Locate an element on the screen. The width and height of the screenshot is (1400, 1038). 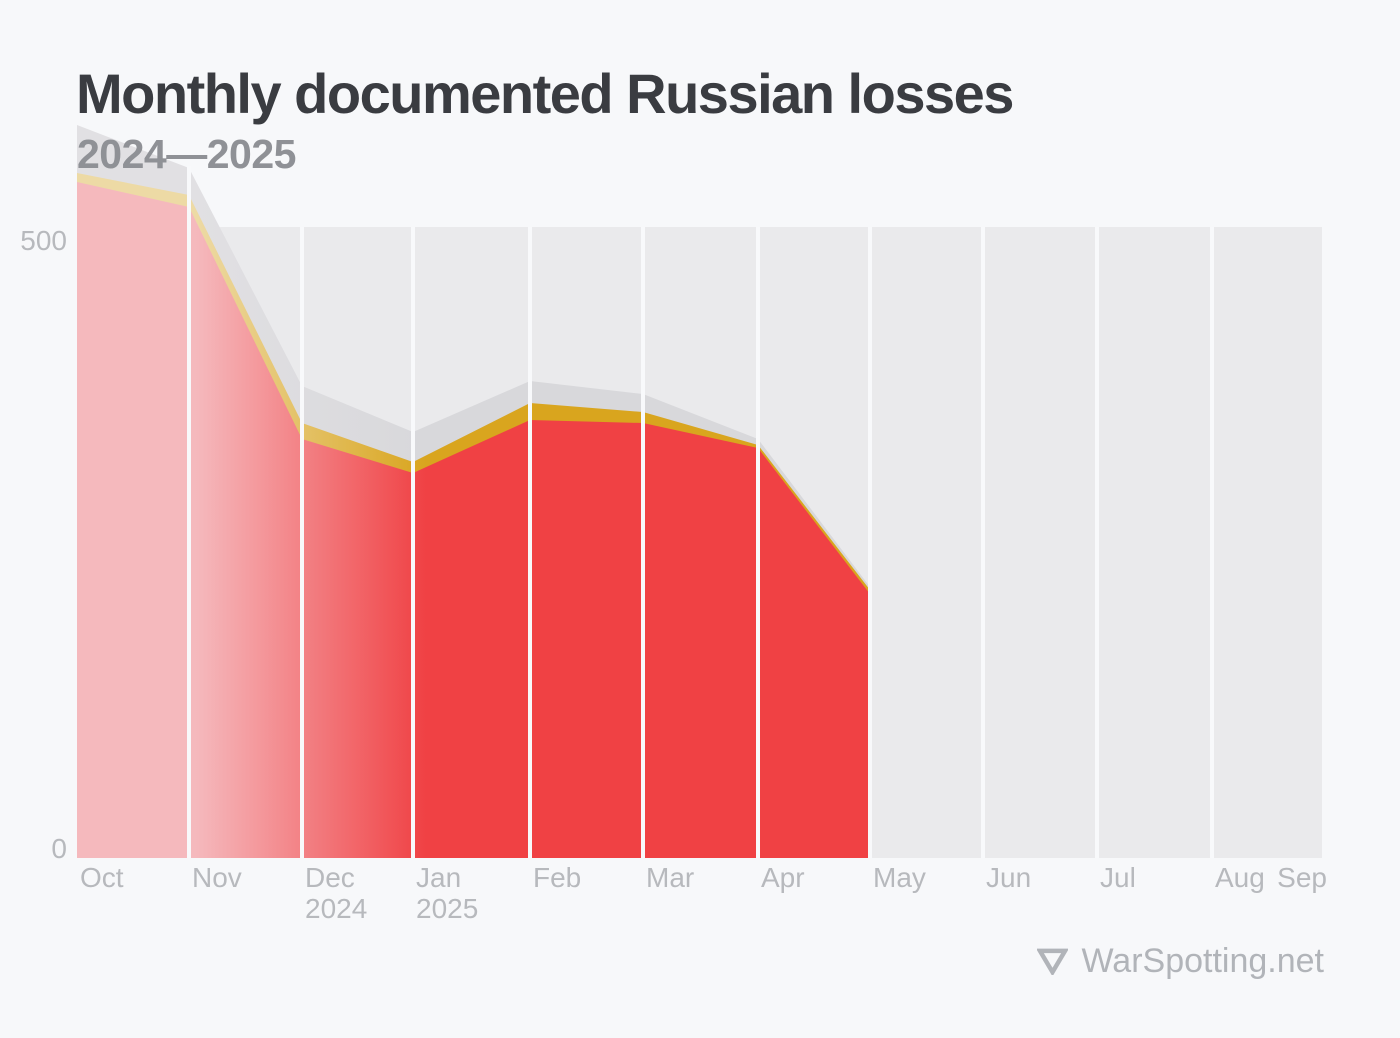
x-tick-label: Mar is located at coordinates (670, 877).